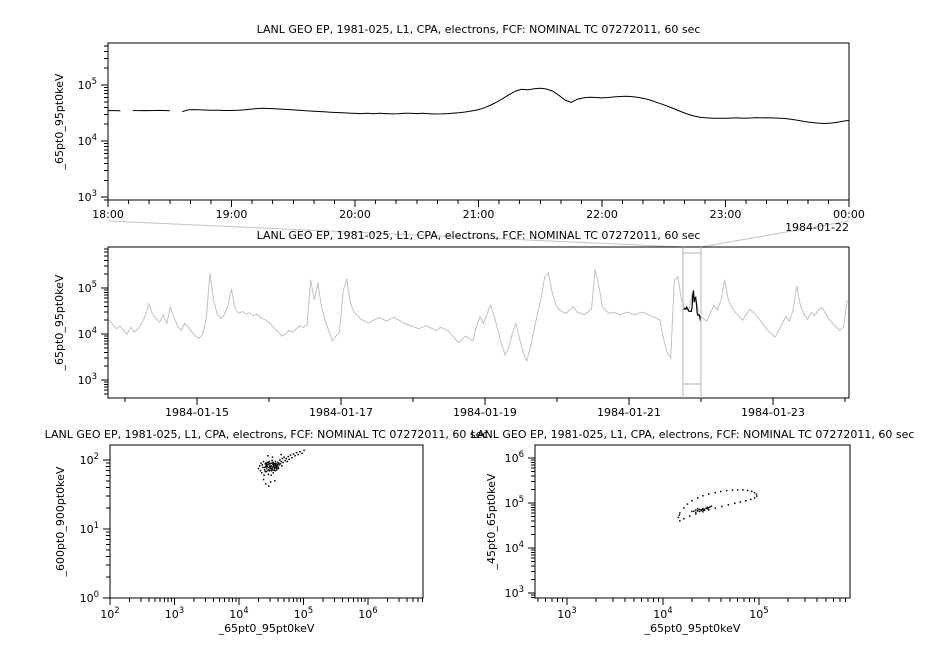  Describe the element at coordinates (89, 597) in the screenshot. I see `y-tick-label: 10⁰` at that location.